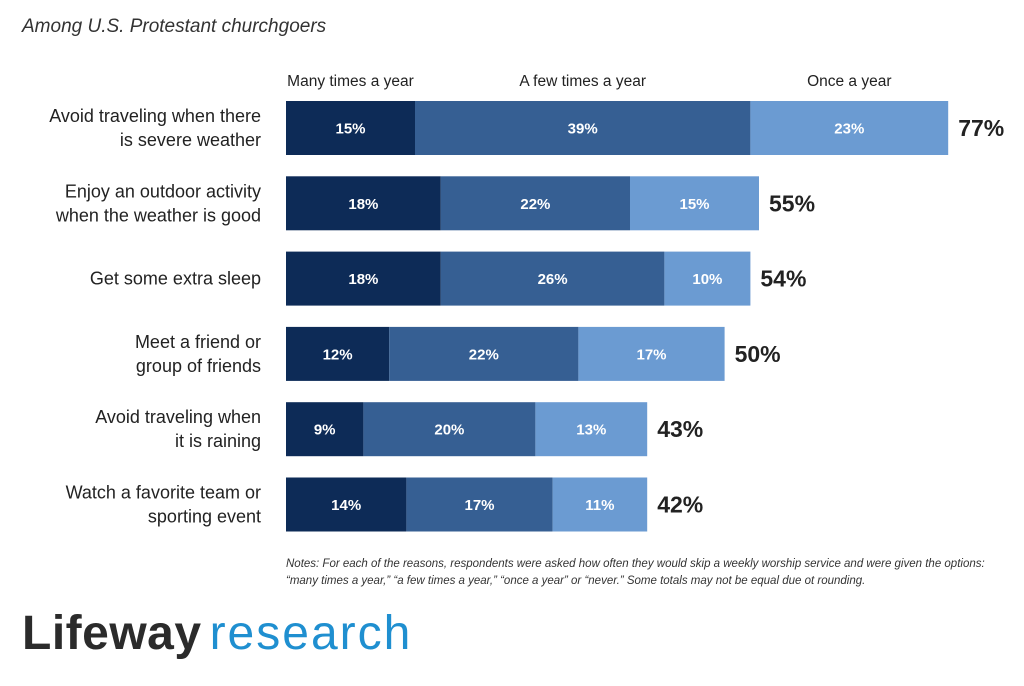 The width and height of the screenshot is (1024, 686). Describe the element at coordinates (174, 26) in the screenshot. I see `chart-subtitle: Among U.S. Protestant churchgoers` at that location.